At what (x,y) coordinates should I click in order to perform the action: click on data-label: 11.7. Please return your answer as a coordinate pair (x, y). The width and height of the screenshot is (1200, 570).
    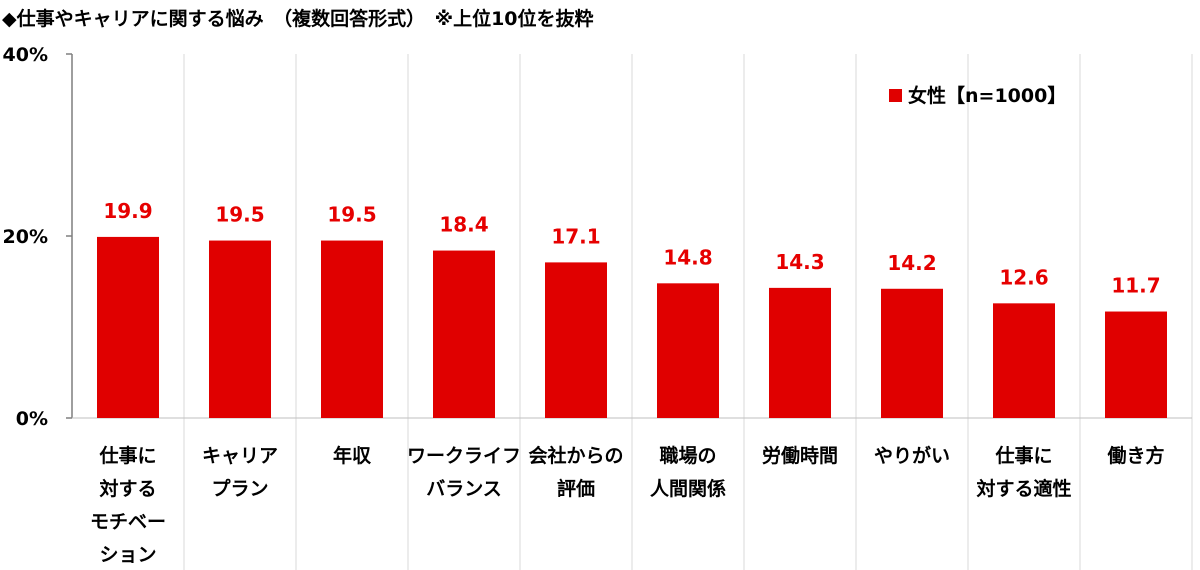
    Looking at the image, I should click on (1135, 286).